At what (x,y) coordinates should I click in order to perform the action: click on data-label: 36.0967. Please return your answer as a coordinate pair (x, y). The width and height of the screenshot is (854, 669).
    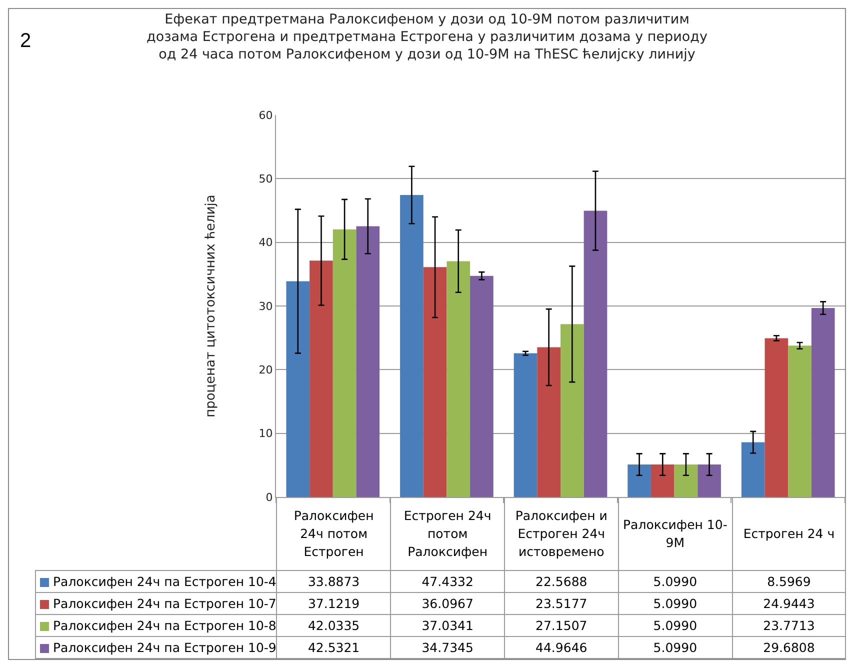
    Looking at the image, I should click on (447, 603).